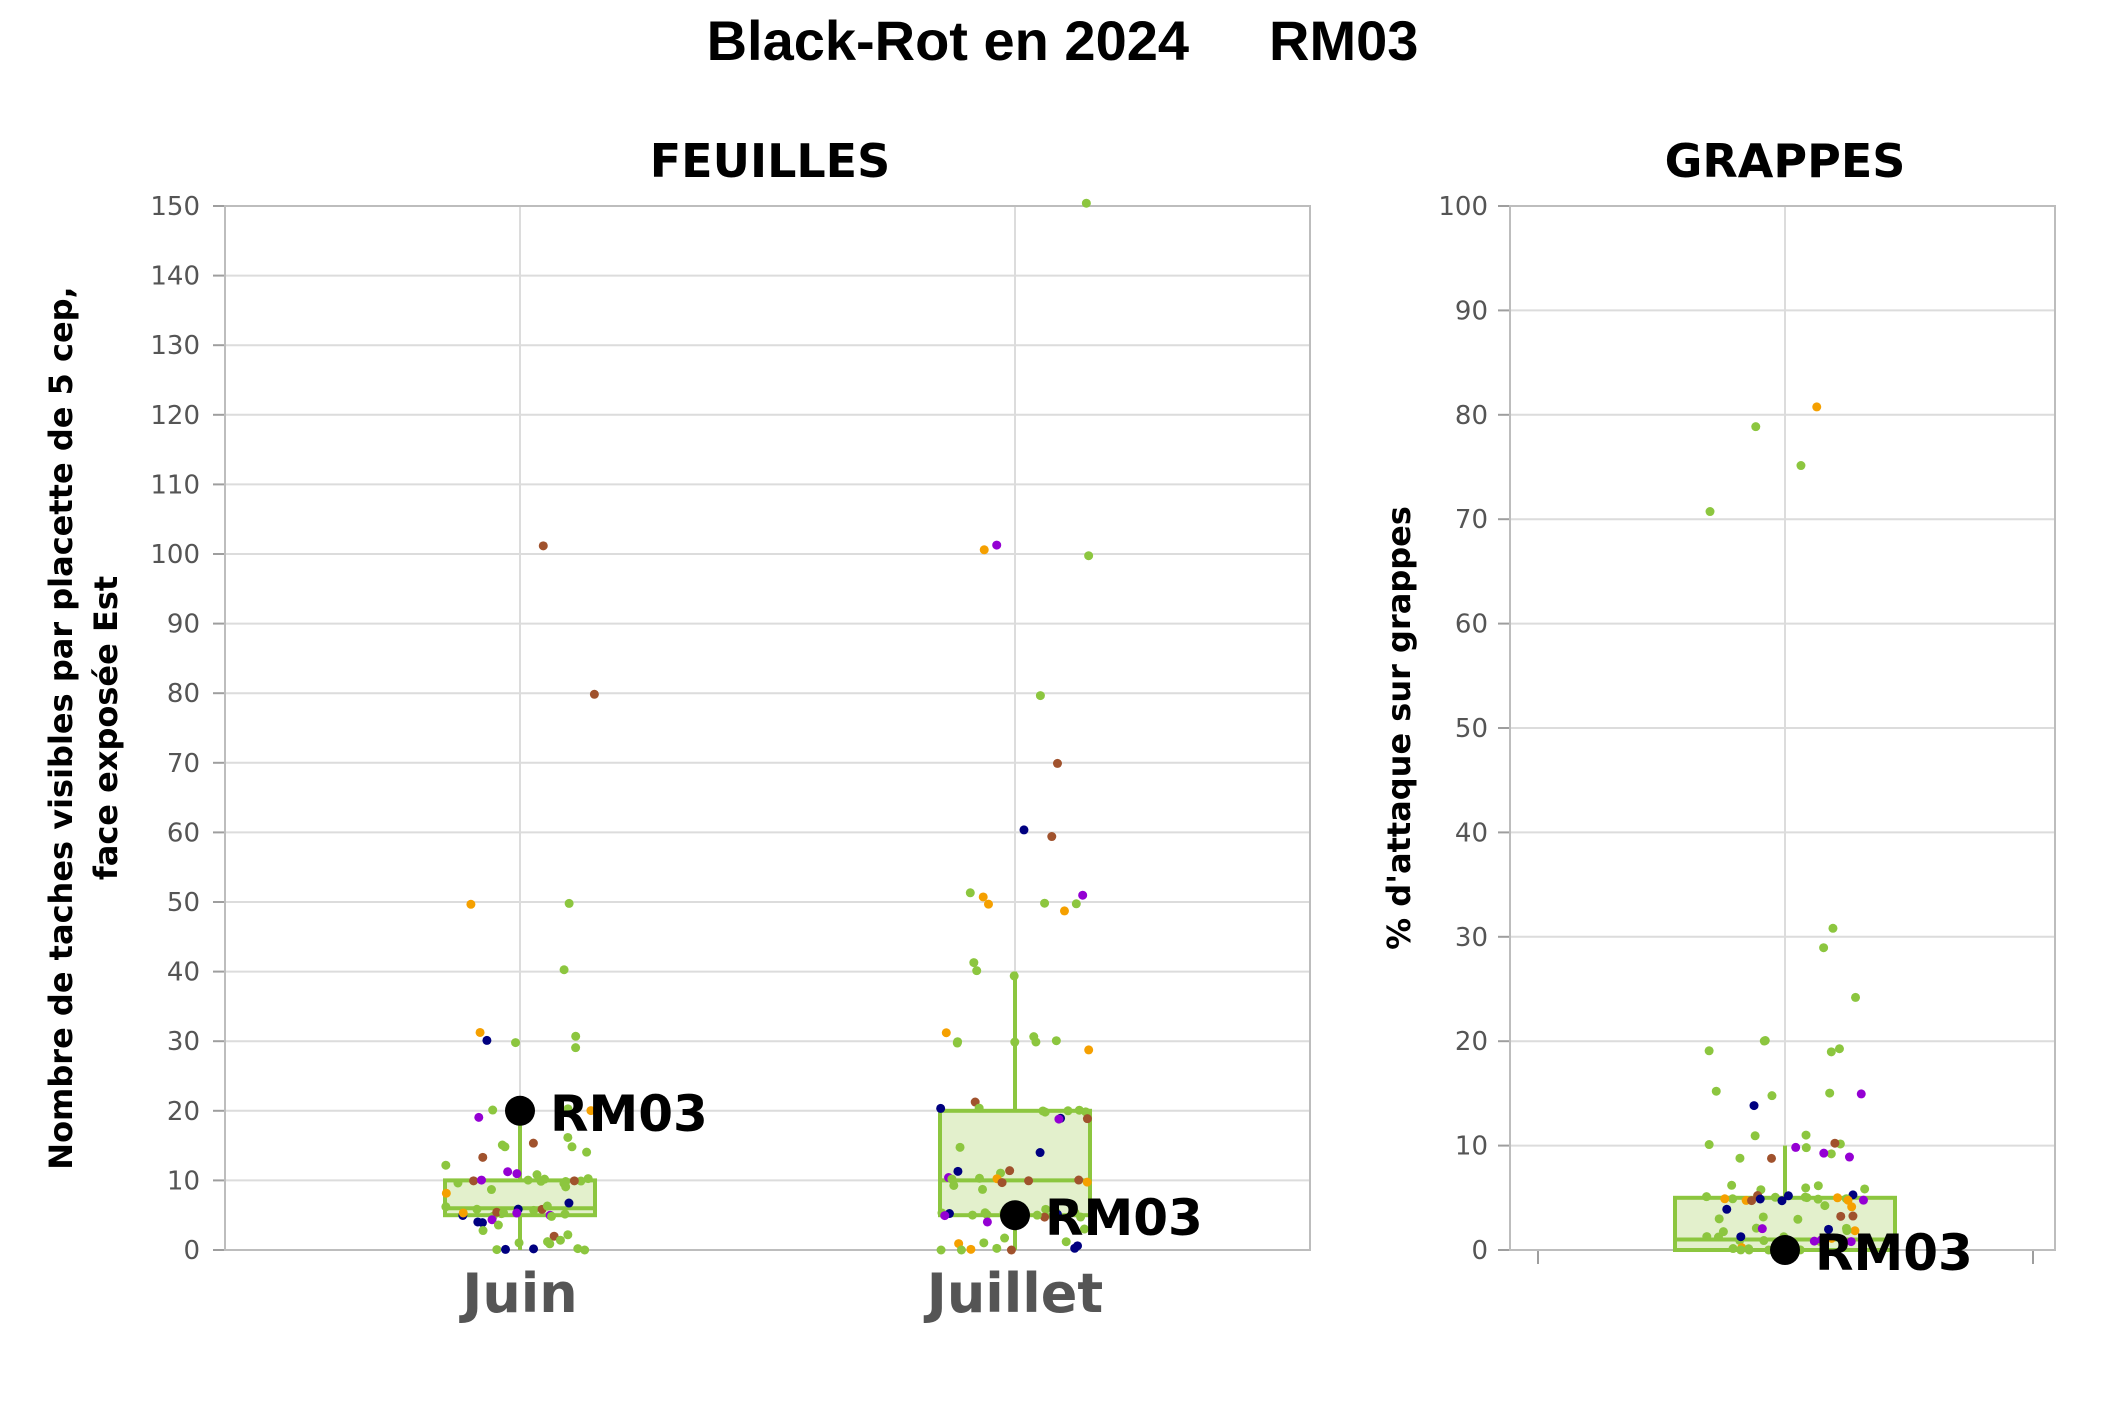  I want to click on chart-title-text: Black-Rot en 2024, so click(948, 40).